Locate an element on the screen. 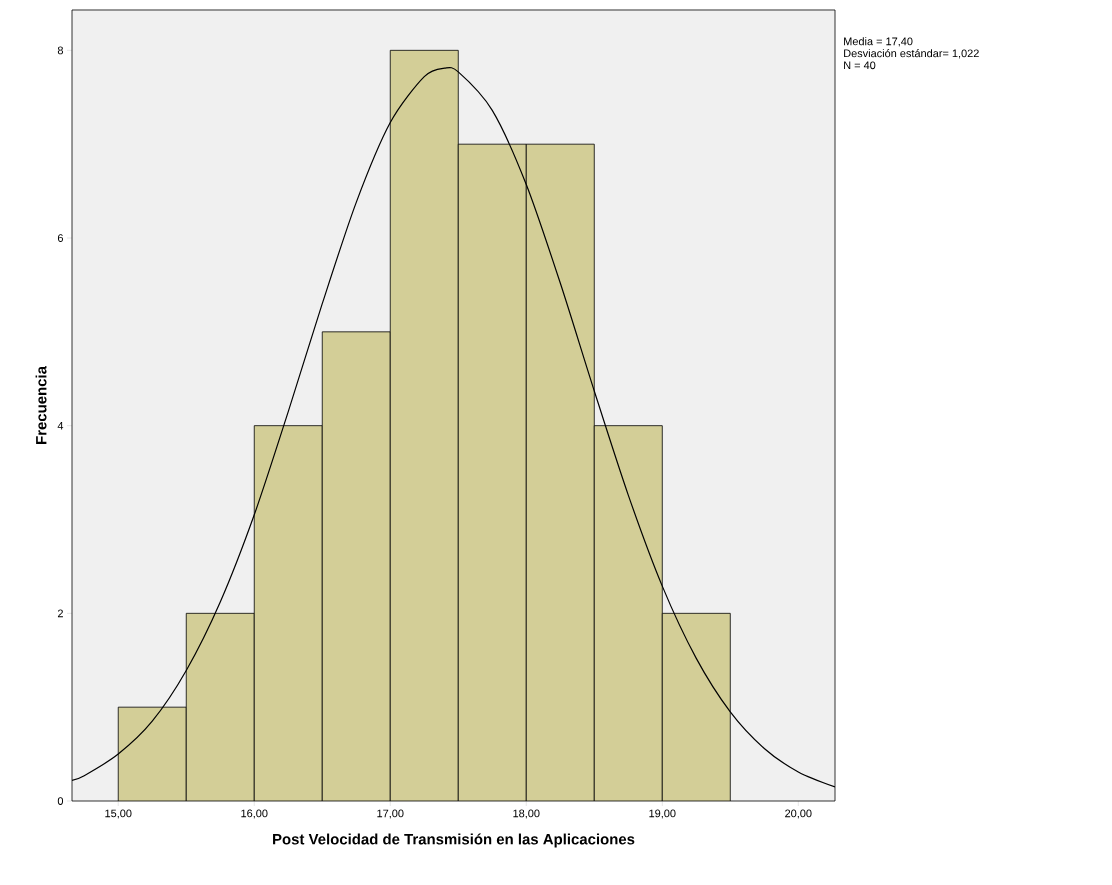  x-tick-label: 15,00 is located at coordinates (118, 814).